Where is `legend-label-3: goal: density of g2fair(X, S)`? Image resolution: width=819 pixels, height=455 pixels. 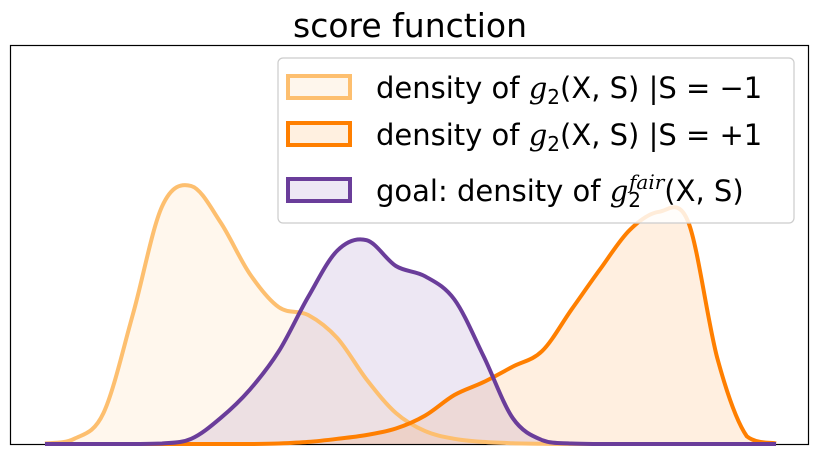 legend-label-3: goal: density of g2fair(X, S) is located at coordinates (560, 191).